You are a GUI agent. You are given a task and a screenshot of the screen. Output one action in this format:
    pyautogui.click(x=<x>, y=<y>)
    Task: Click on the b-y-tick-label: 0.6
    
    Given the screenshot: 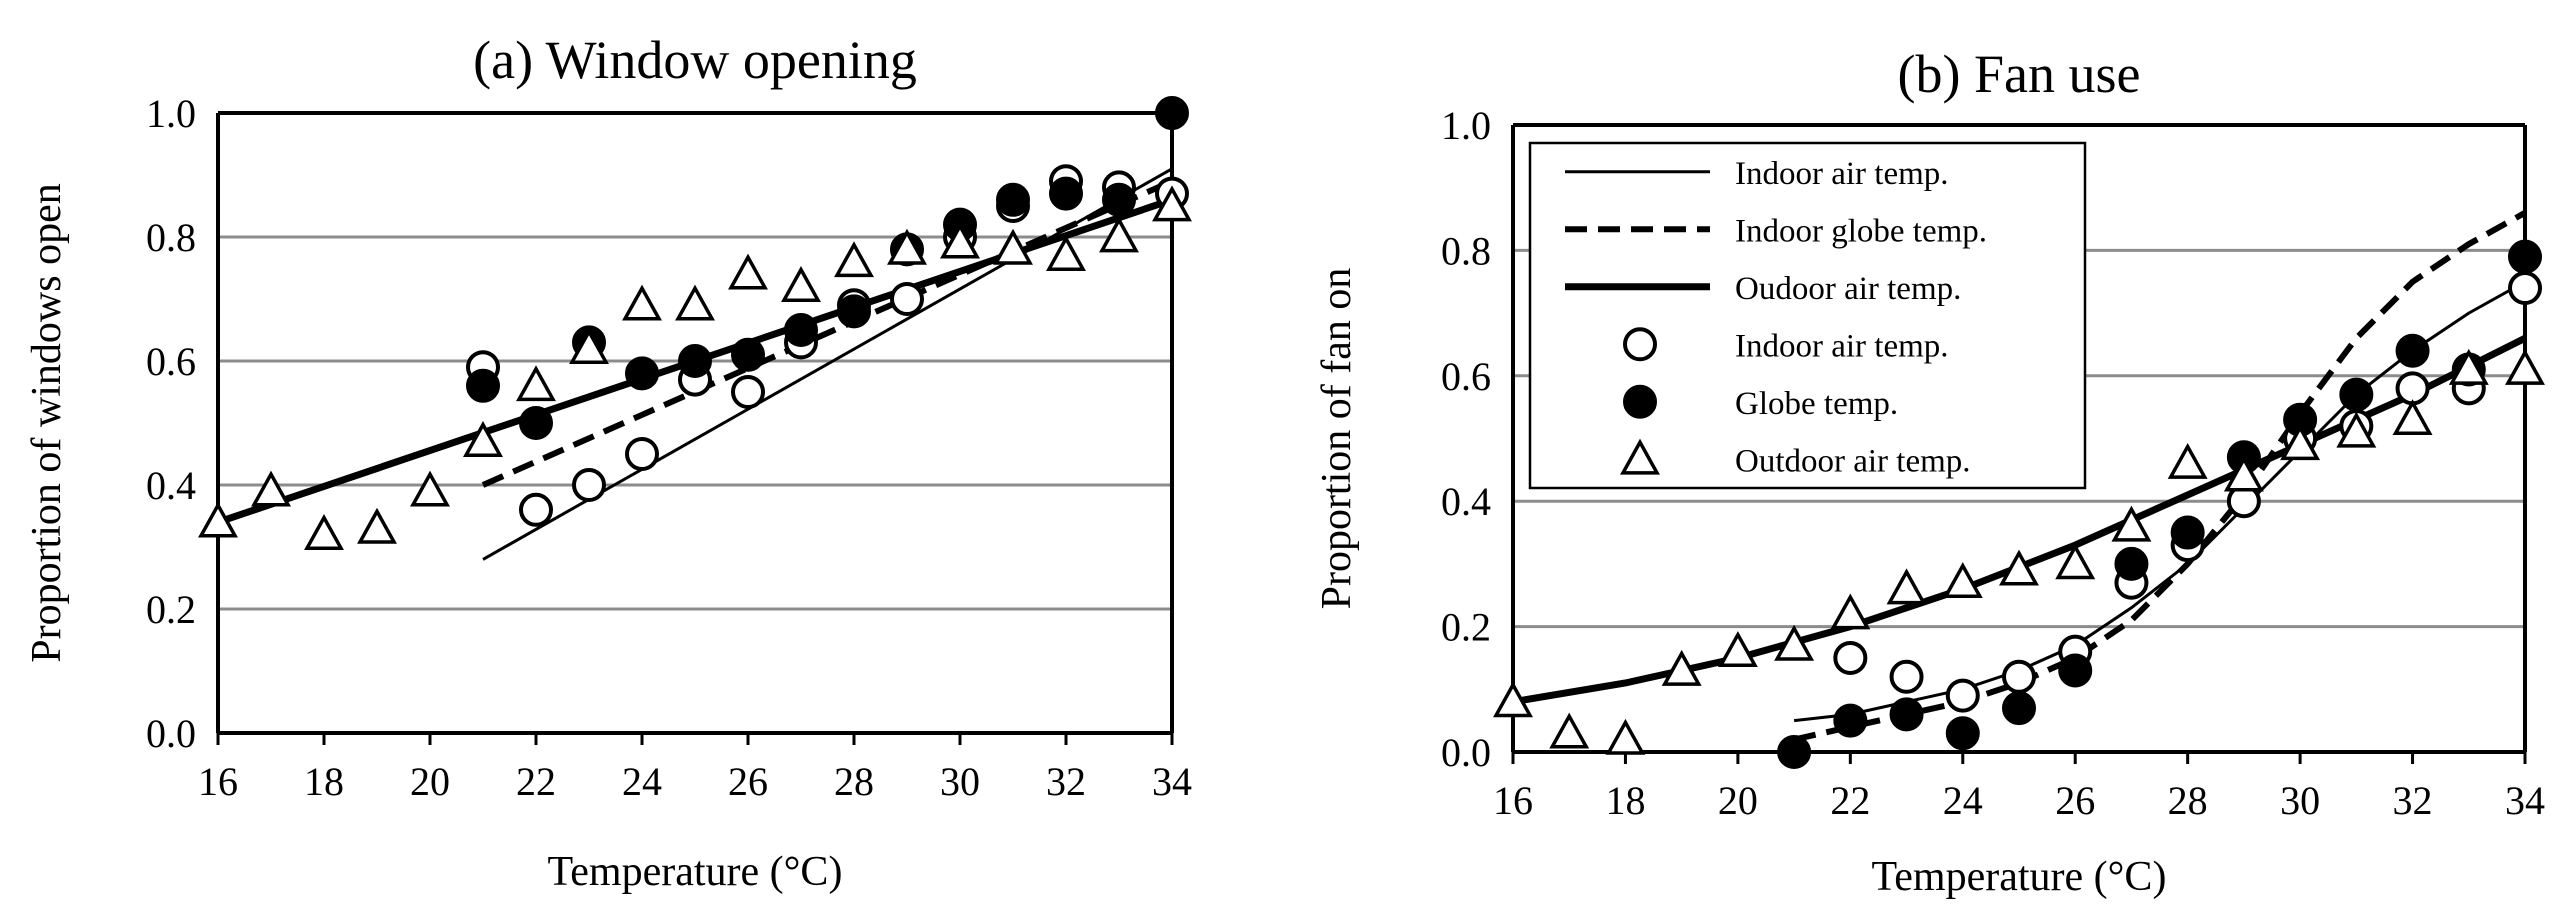 What is the action you would take?
    pyautogui.click(x=1466, y=376)
    